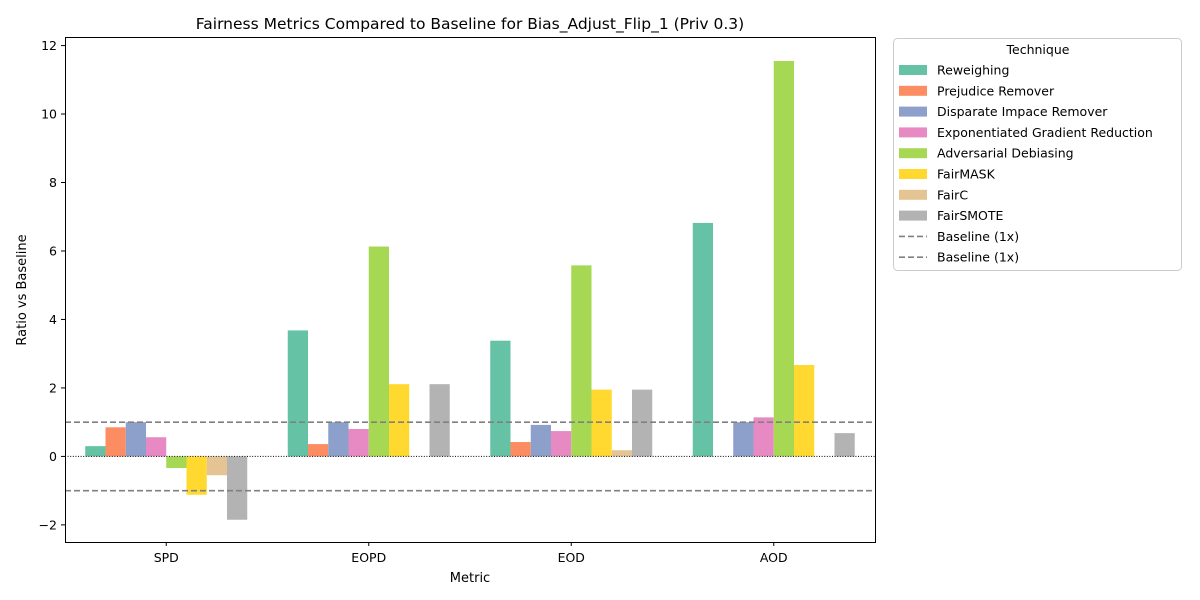  What do you see at coordinates (1022, 111) in the screenshot?
I see `legend-label: Disparate Impace Remover` at bounding box center [1022, 111].